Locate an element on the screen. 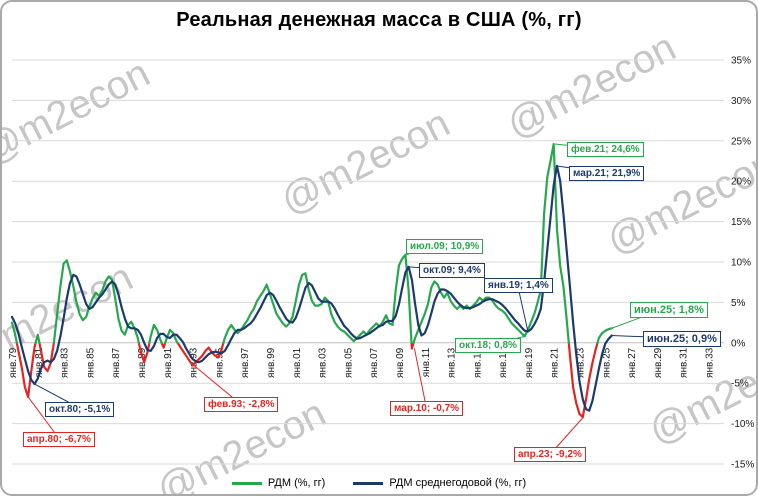  svg-text: янв.97 is located at coordinates (245, 362).